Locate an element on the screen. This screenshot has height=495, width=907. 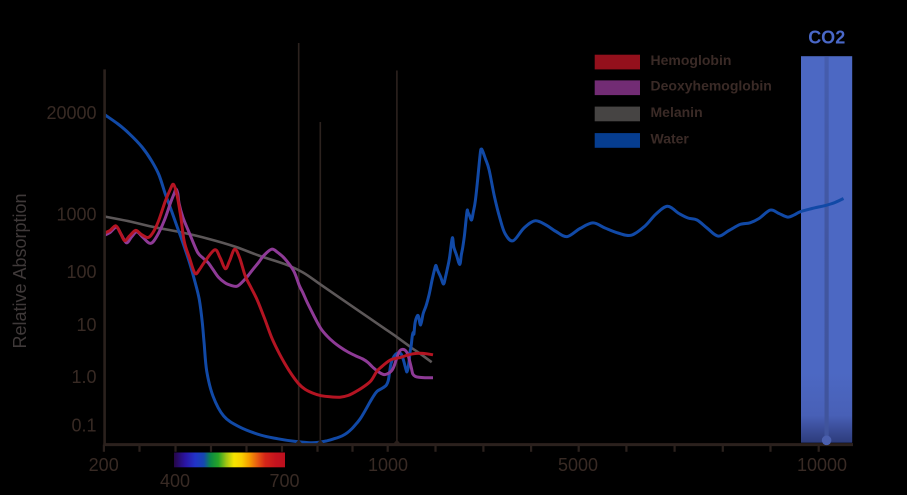
svg-text: CO2 is located at coordinates (826, 38).